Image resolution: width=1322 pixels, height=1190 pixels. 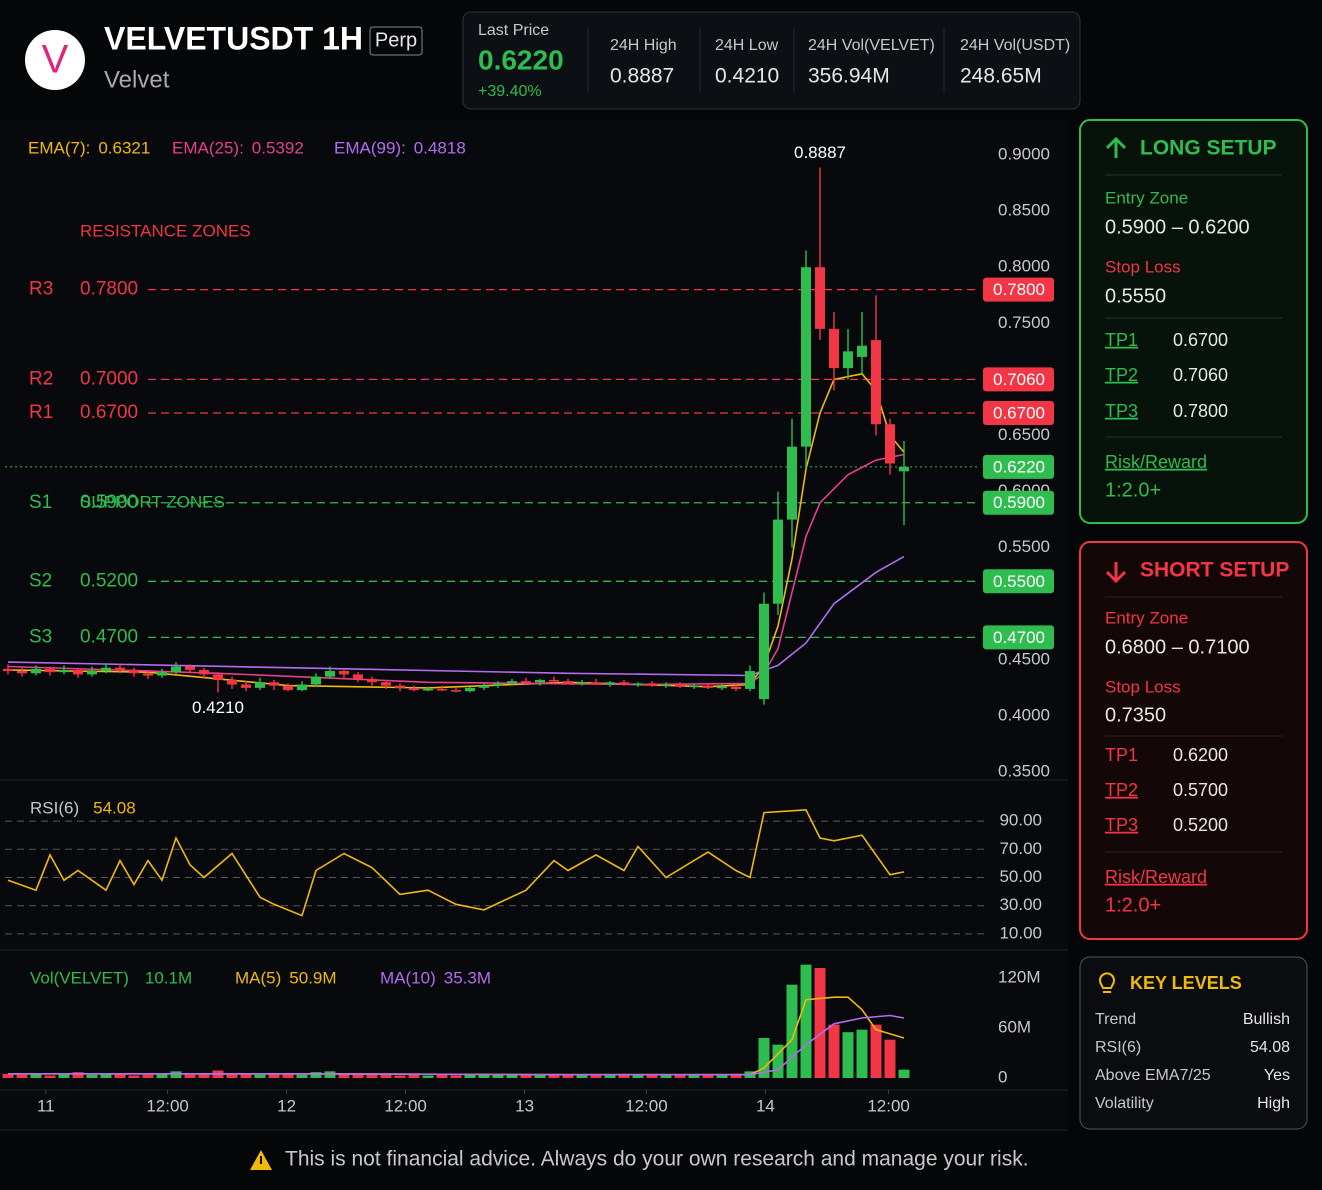 What do you see at coordinates (233, 38) in the screenshot?
I see `symbol: VELVETUSDT 1H` at bounding box center [233, 38].